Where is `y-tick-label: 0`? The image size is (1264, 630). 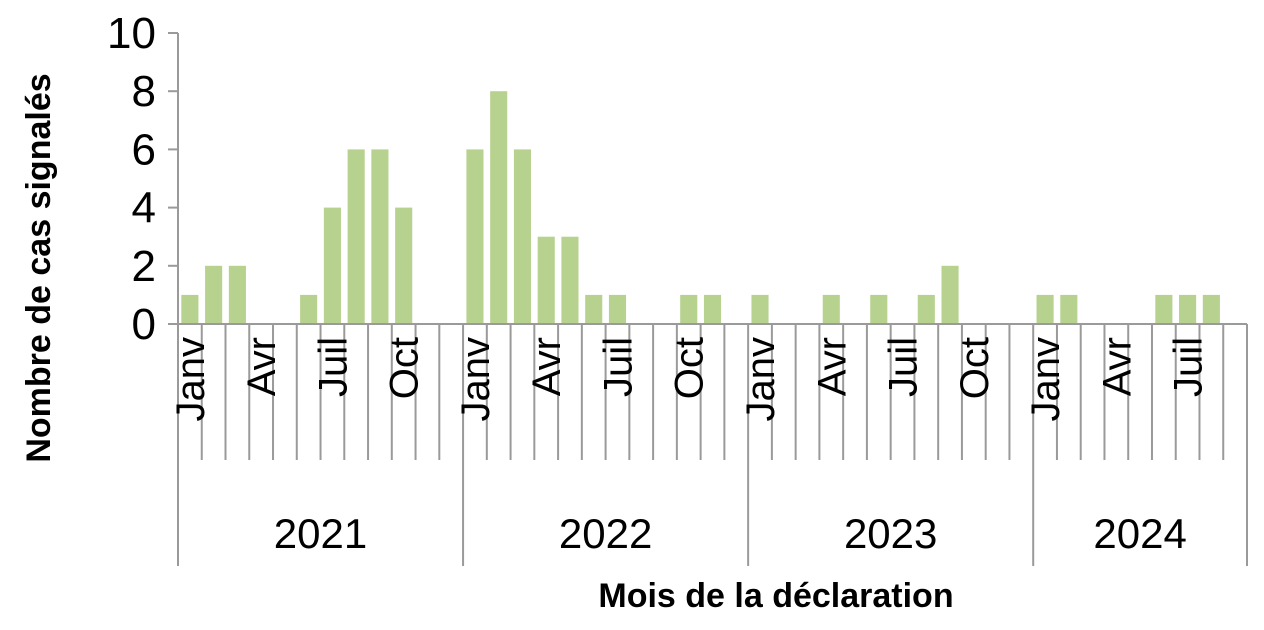 y-tick-label: 0 is located at coordinates (144, 324).